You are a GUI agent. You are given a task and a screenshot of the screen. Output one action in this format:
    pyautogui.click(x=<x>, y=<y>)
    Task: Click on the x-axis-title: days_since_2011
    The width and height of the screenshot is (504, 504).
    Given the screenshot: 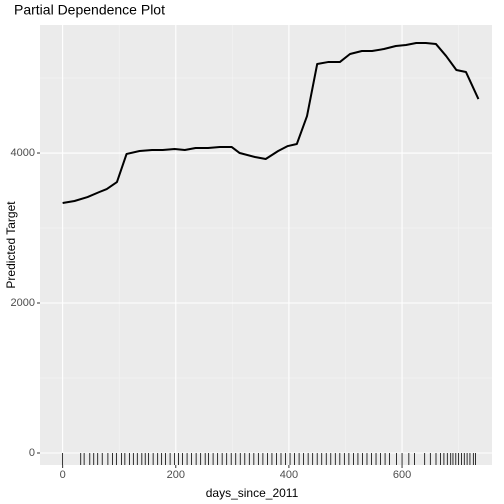 What is the action you would take?
    pyautogui.click(x=252, y=493)
    